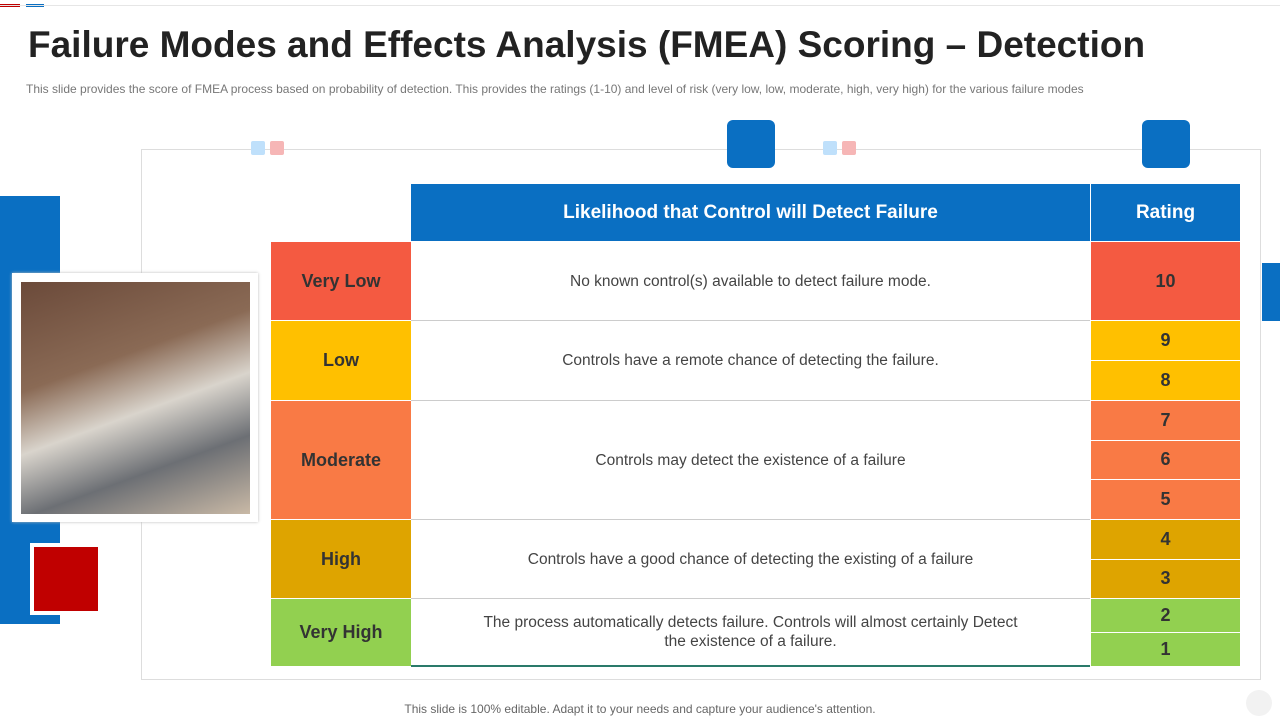 The width and height of the screenshot is (1280, 720). What do you see at coordinates (1165, 381) in the screenshot?
I see `rating: 8` at bounding box center [1165, 381].